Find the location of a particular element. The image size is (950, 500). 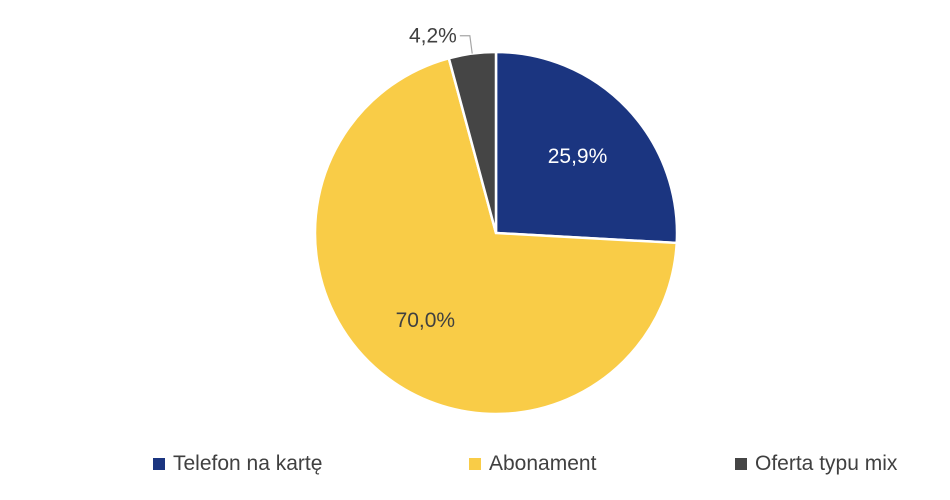

legend-item-oferta-typu-mix: Oferta typu mix is located at coordinates (816, 464).